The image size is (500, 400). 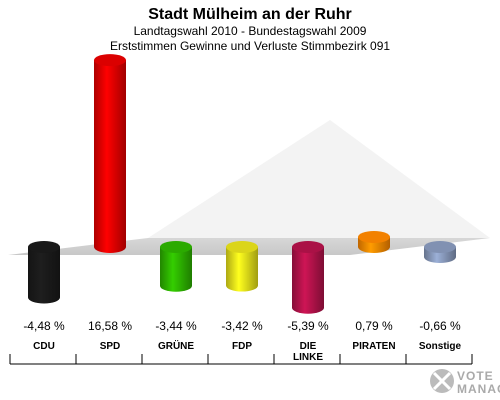 What do you see at coordinates (250, 31) in the screenshot?
I see `chart-subtitle-1: Landtagswahl 2010 - Bundestagswahl 2009` at bounding box center [250, 31].